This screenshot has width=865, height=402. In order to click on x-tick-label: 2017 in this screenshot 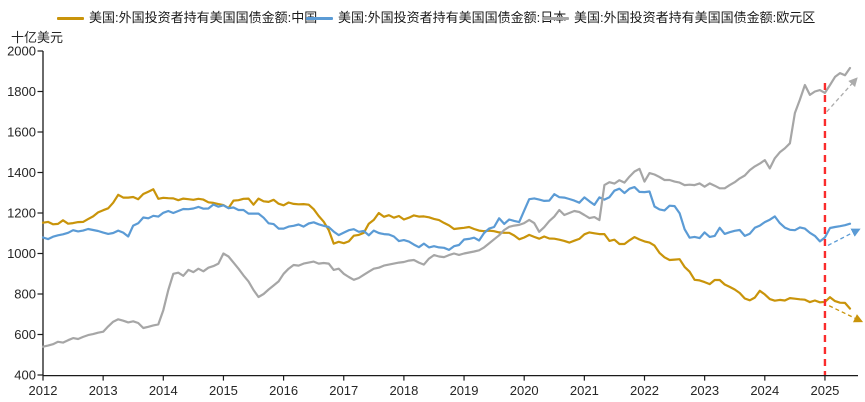, I will do `click(343, 390)`.